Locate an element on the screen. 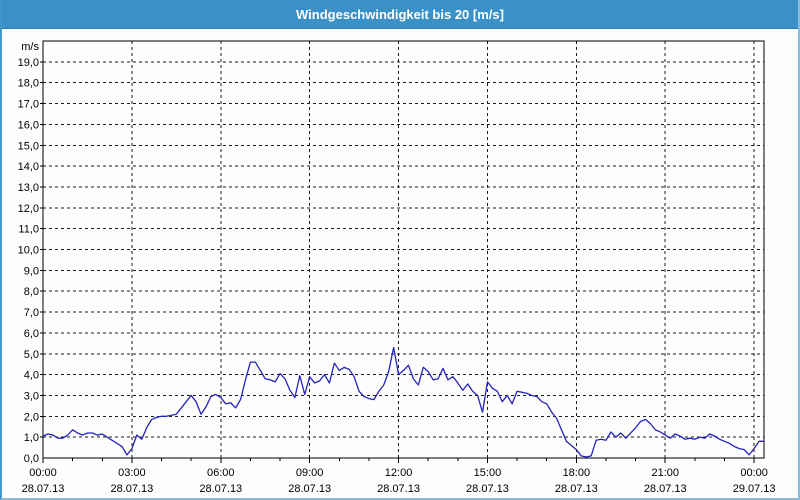 The image size is (800, 500). y-axis-label: 19,0 is located at coordinates (28, 63).